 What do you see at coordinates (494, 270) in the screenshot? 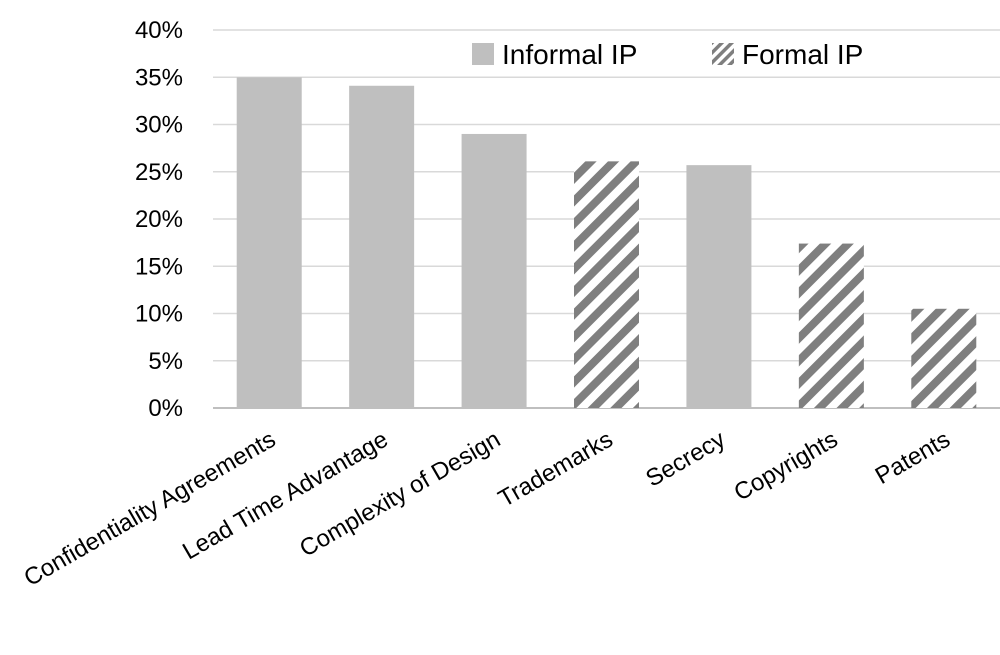
I see `bar-complexity-of-design` at bounding box center [494, 270].